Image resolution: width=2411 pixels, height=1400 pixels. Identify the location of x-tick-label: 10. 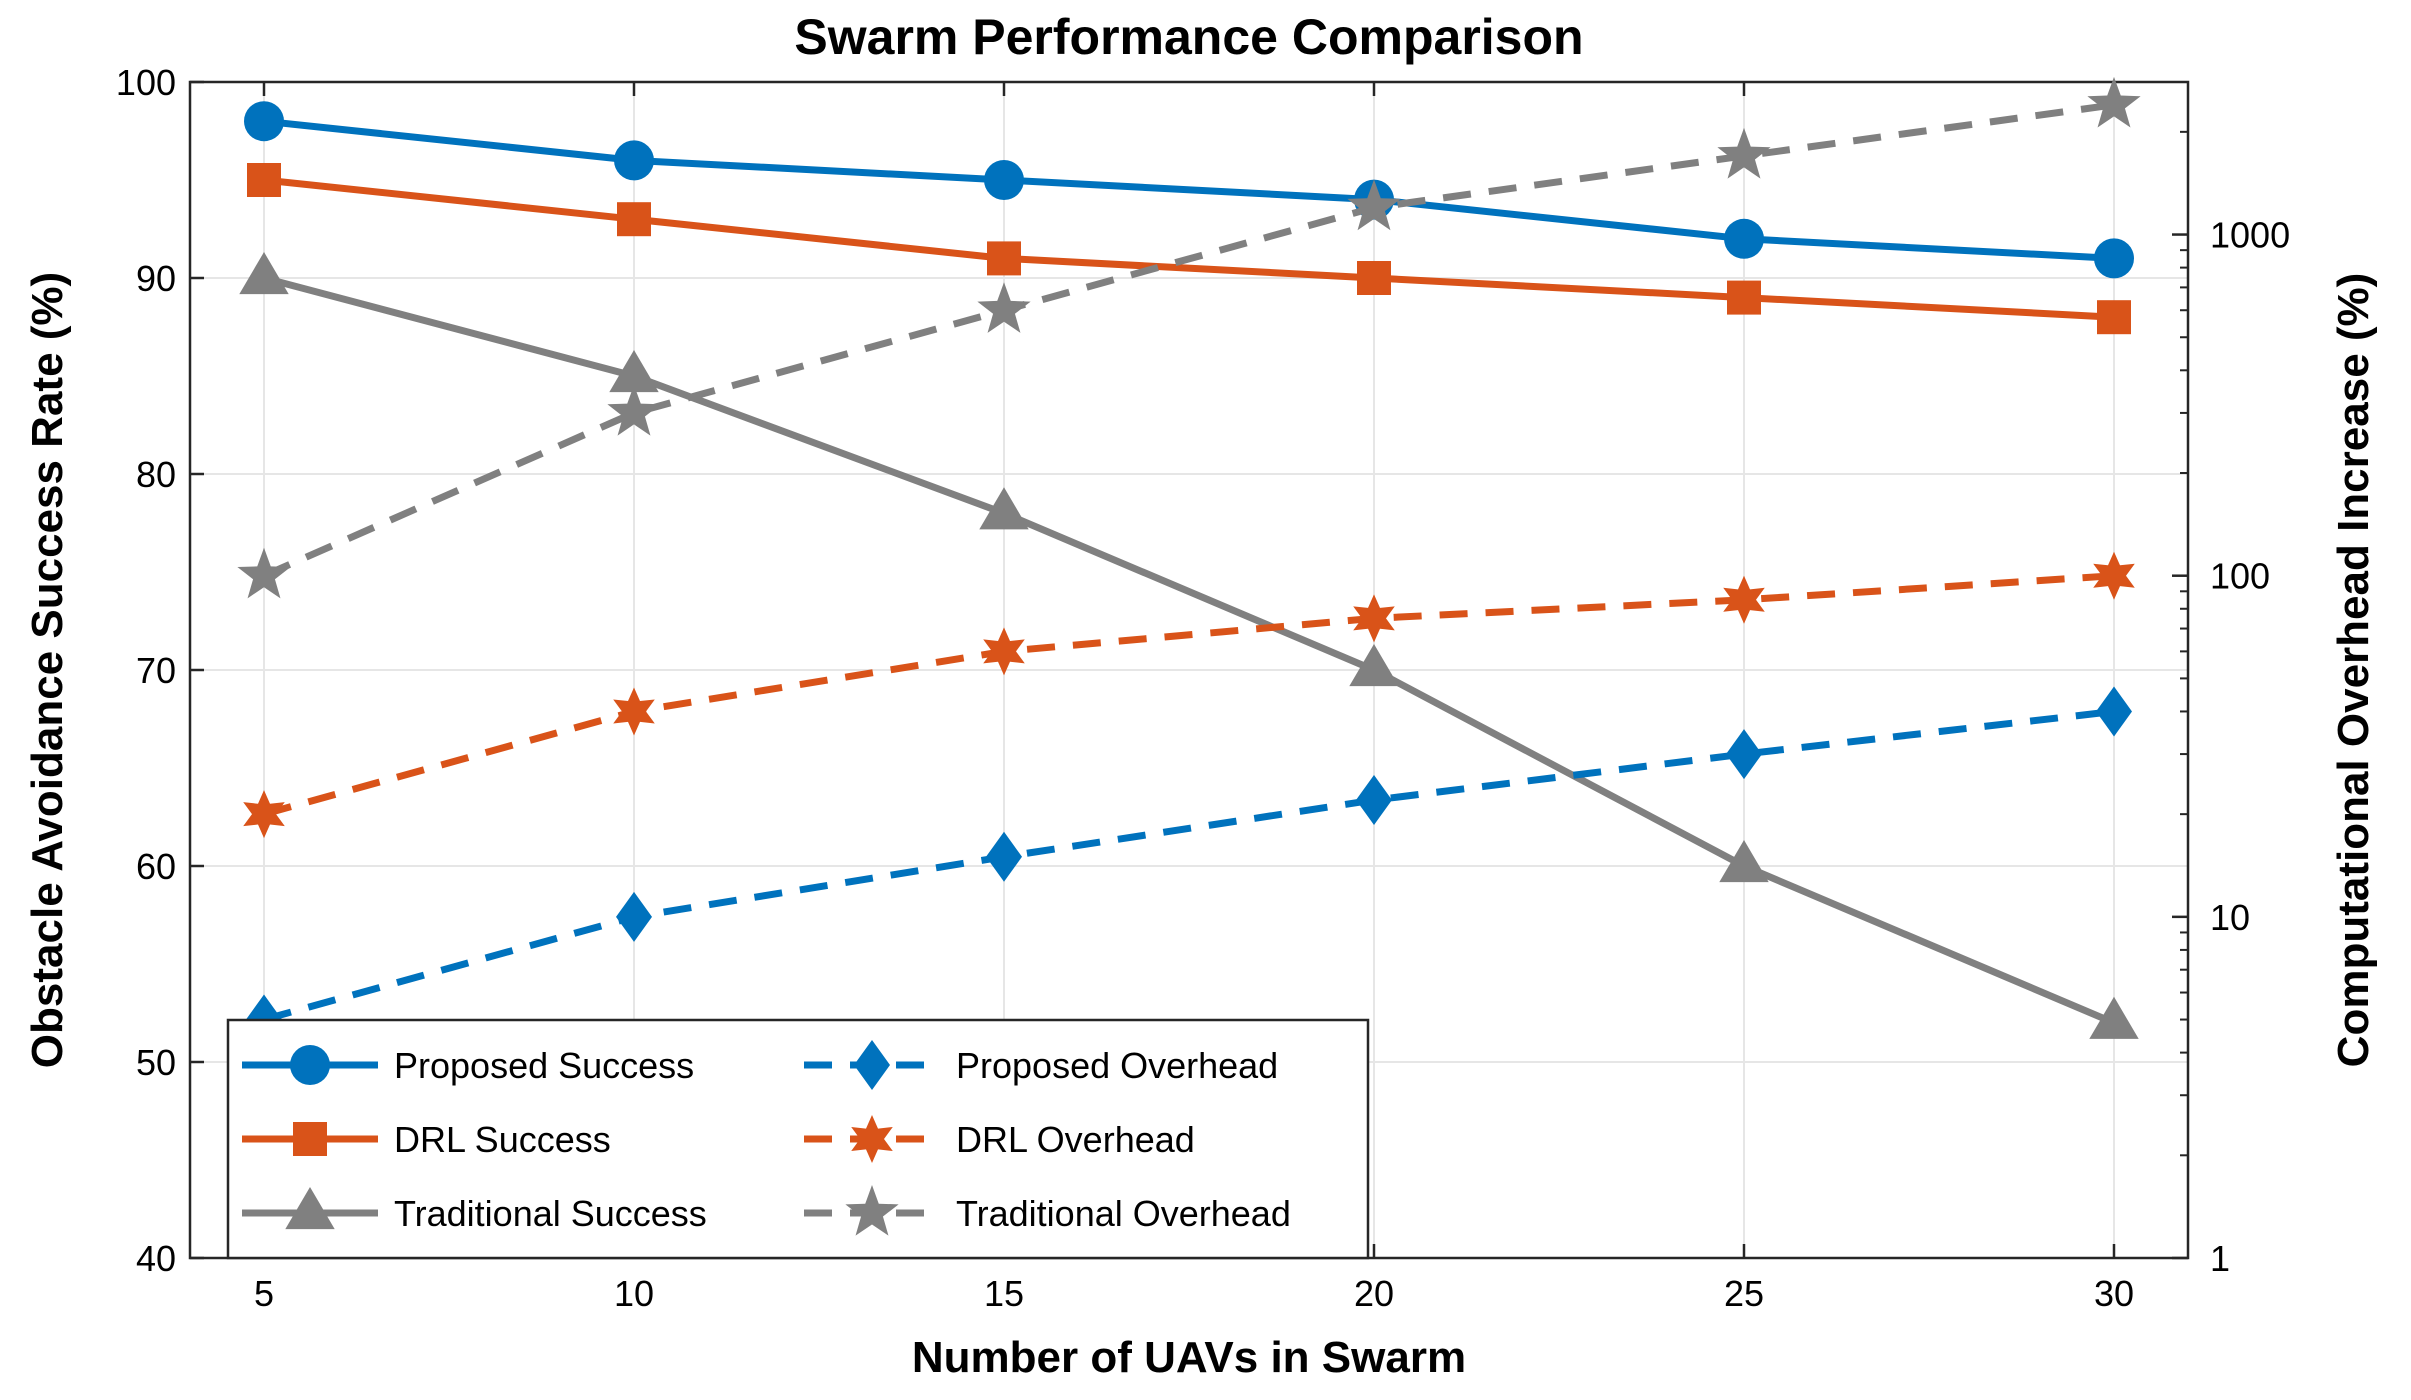
(634, 1293).